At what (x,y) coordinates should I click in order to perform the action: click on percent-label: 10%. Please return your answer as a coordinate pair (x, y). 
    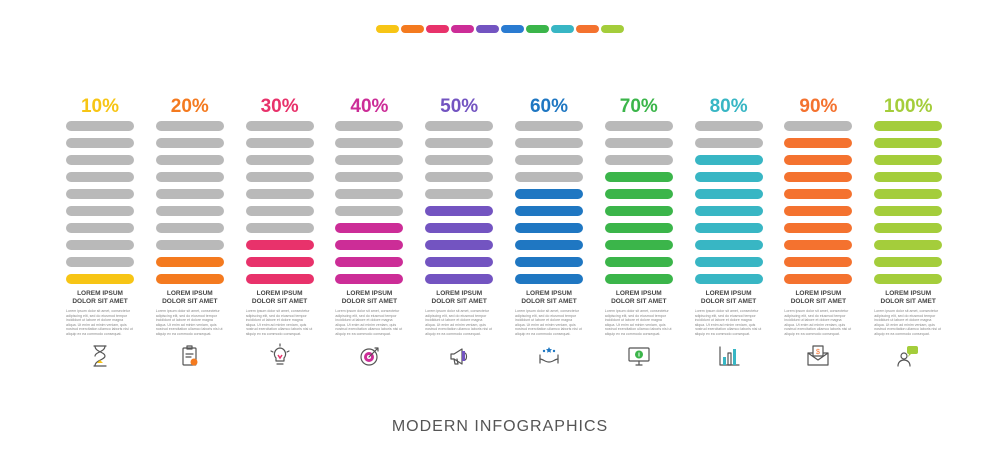
    Looking at the image, I should click on (100, 106).